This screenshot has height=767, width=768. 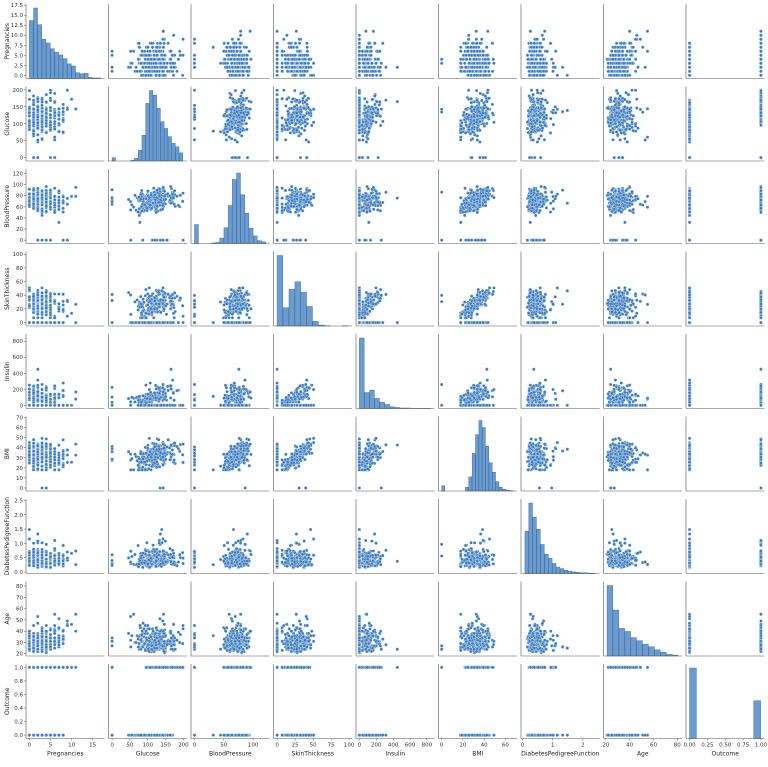 I want to click on panel-Pregnancies-vs-Glucose, so click(x=148, y=41).